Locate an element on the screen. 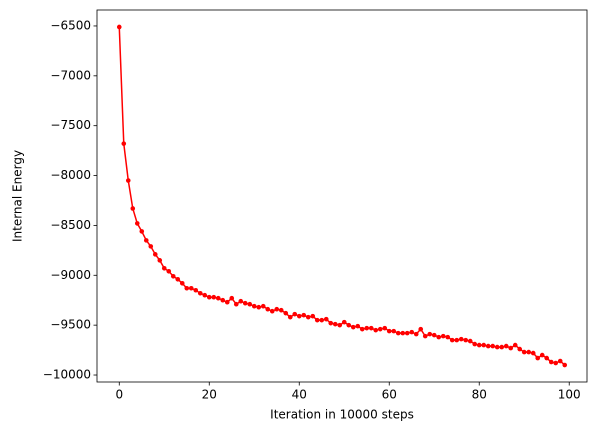 Image resolution: width=600 pixels, height=432 pixels. x-tick-label: 40 is located at coordinates (299, 395).